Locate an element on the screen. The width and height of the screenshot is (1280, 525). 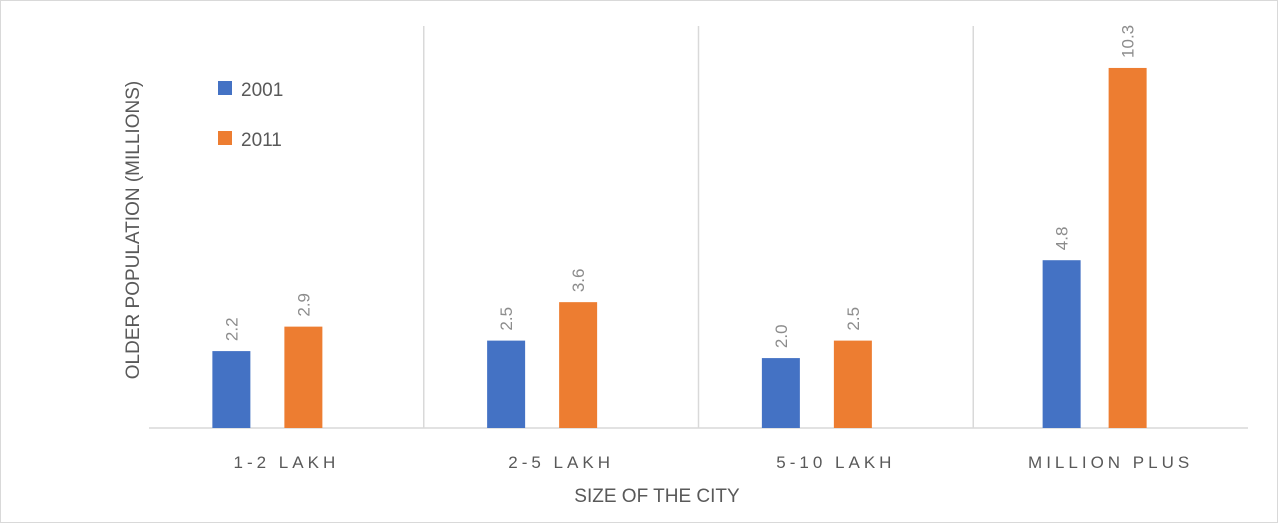
legend-swatch-2011 is located at coordinates (225, 138).